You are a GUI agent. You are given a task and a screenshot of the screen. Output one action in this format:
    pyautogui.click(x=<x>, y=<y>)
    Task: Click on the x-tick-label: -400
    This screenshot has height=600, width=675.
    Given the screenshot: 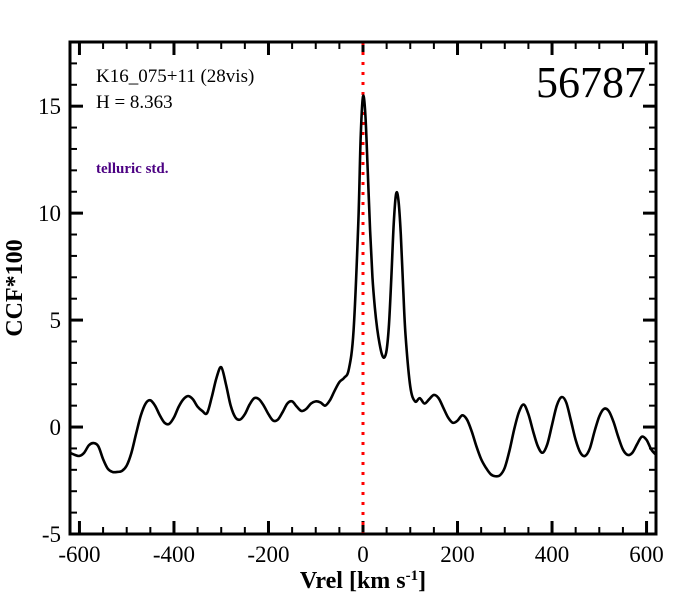 What is the action you would take?
    pyautogui.click(x=174, y=554)
    